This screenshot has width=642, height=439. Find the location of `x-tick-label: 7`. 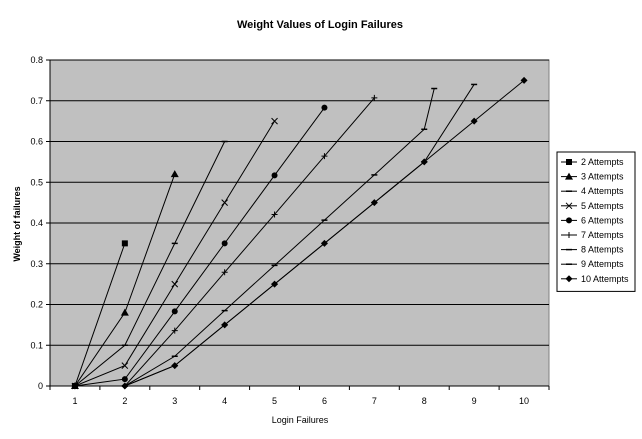

x-tick-label: 7 is located at coordinates (374, 401).